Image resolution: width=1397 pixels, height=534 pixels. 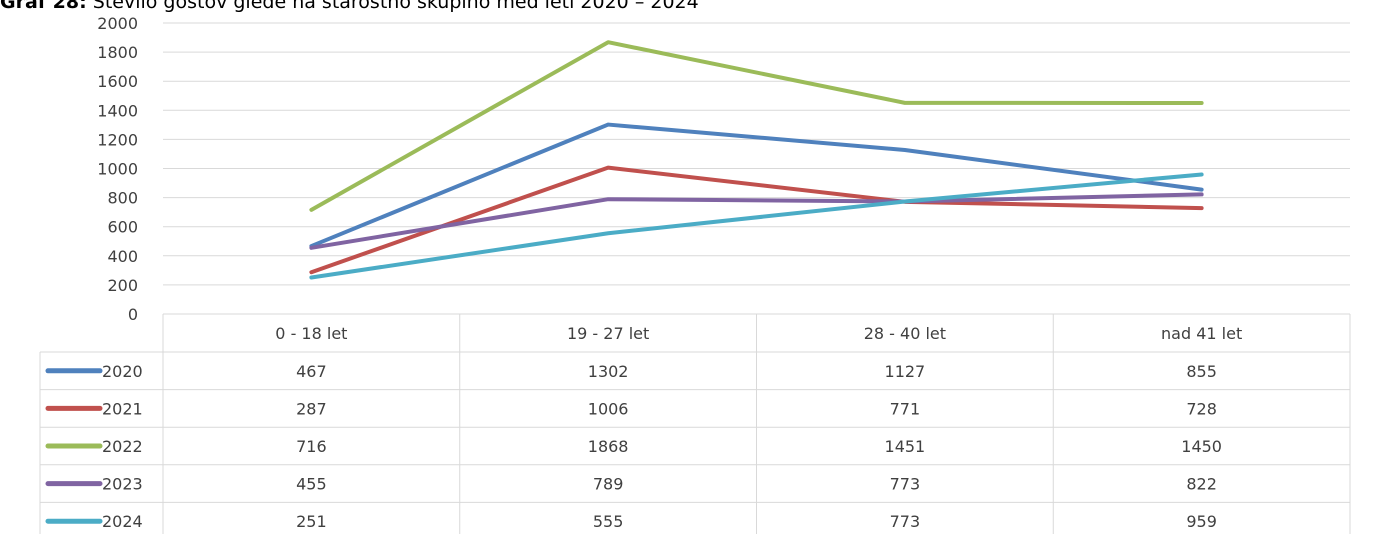 I want to click on data-value: 1868, so click(x=608, y=446).